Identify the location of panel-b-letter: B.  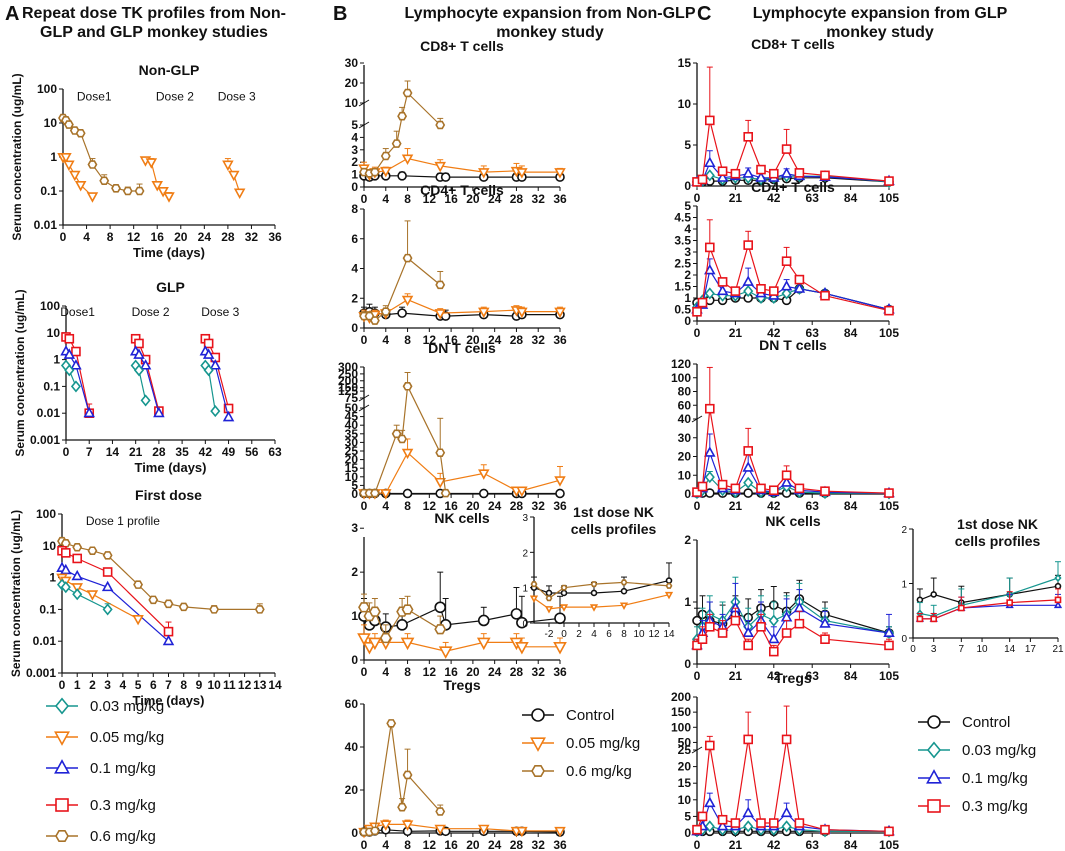
(340, 14).